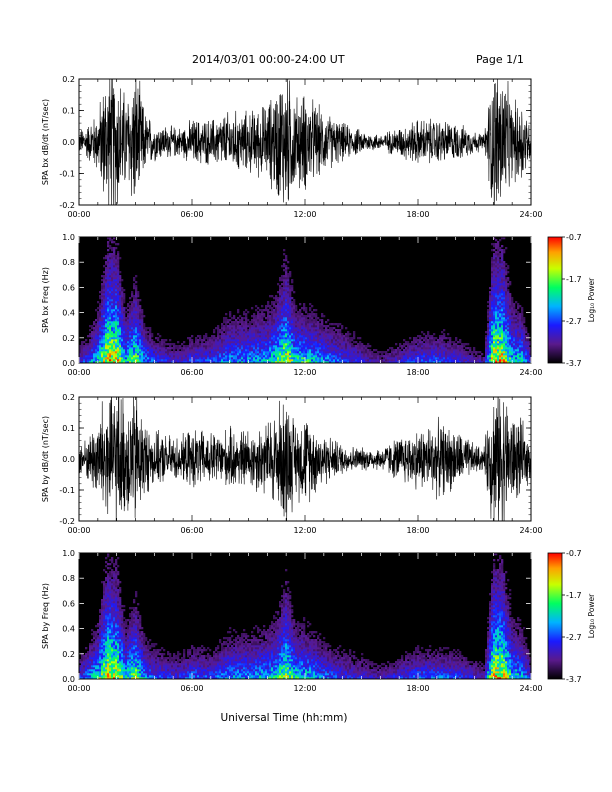 Image resolution: width=612 pixels, height=792 pixels. Describe the element at coordinates (191, 688) in the screenshot. I see `by-spec-xtick-label: 06:00` at that location.